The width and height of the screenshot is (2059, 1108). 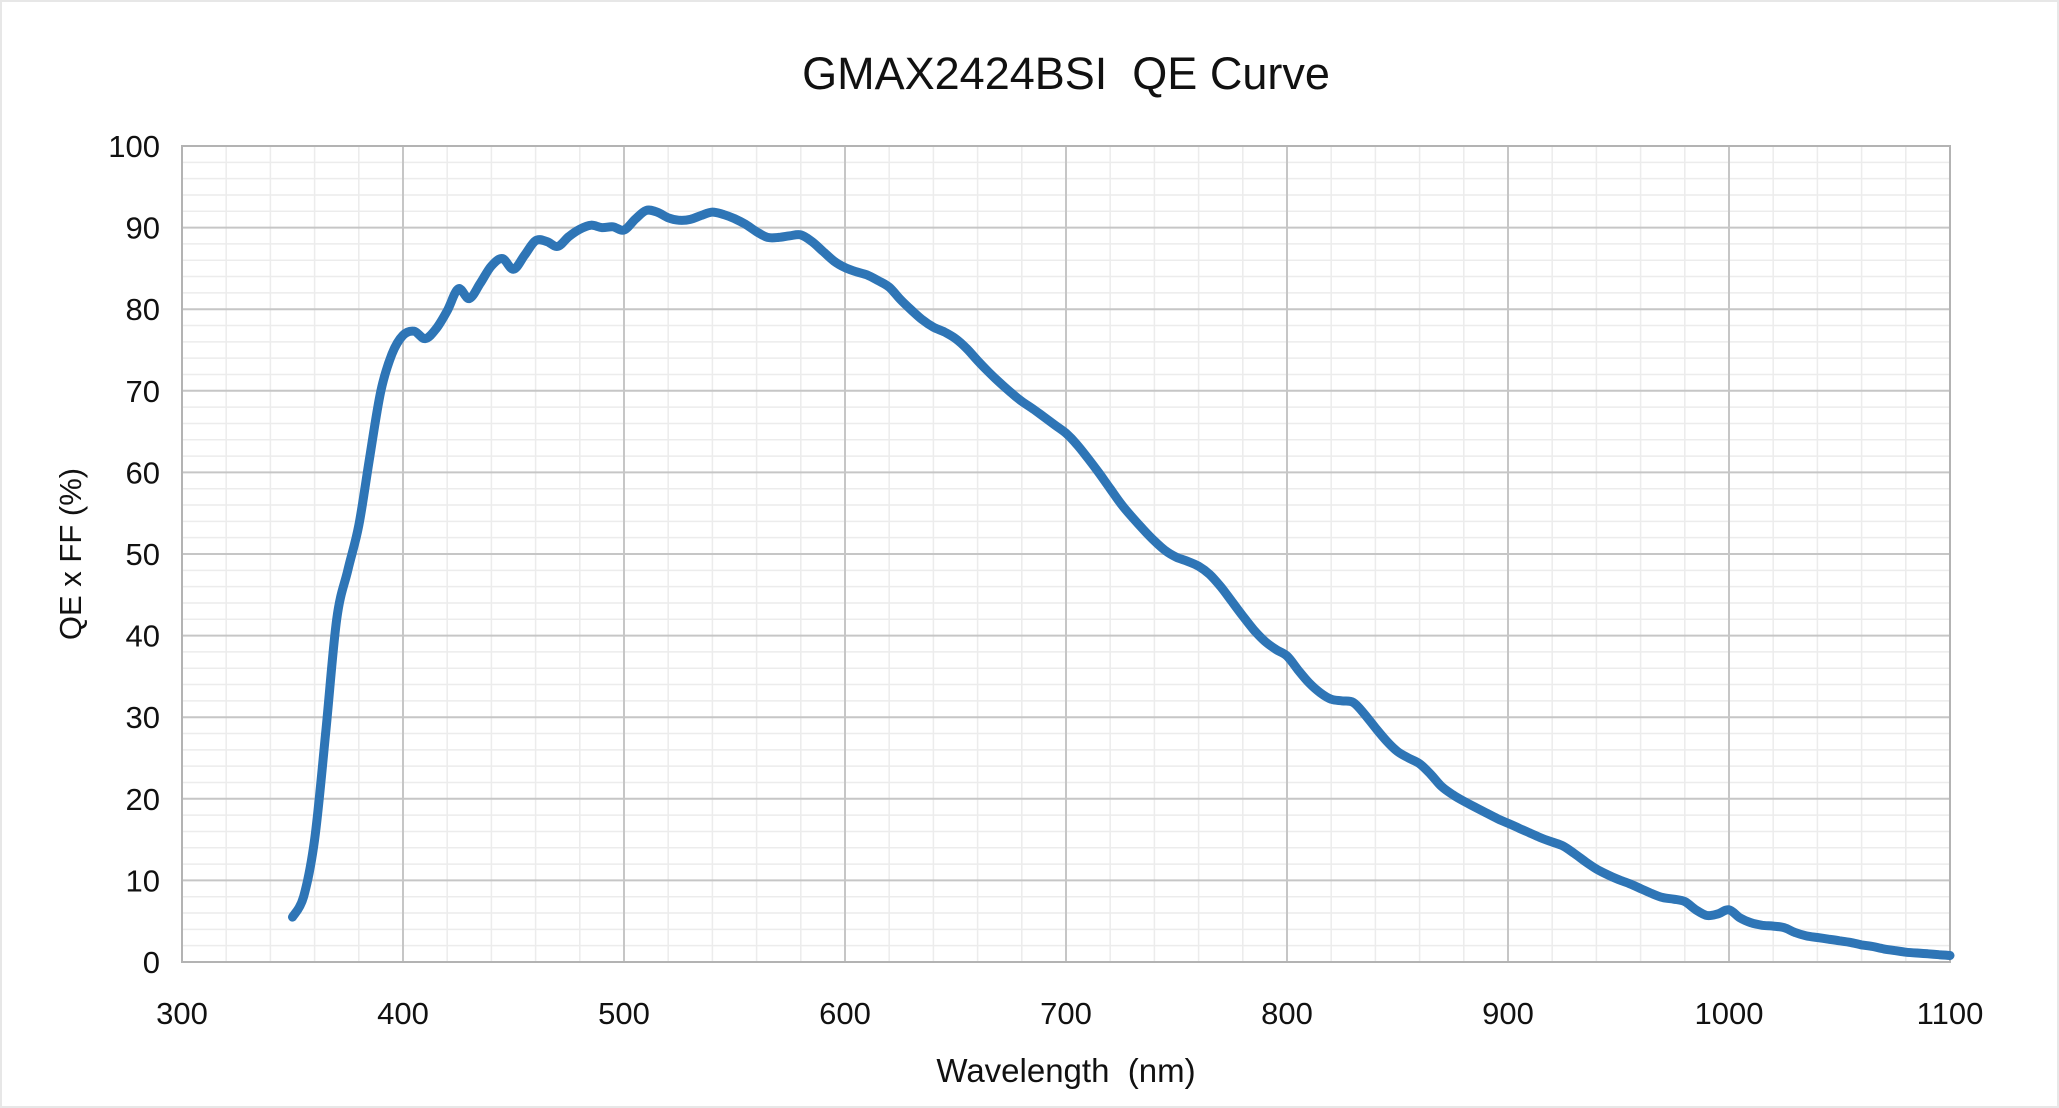 What do you see at coordinates (70, 554) in the screenshot?
I see `y-axis-title: QE x FF (%)` at bounding box center [70, 554].